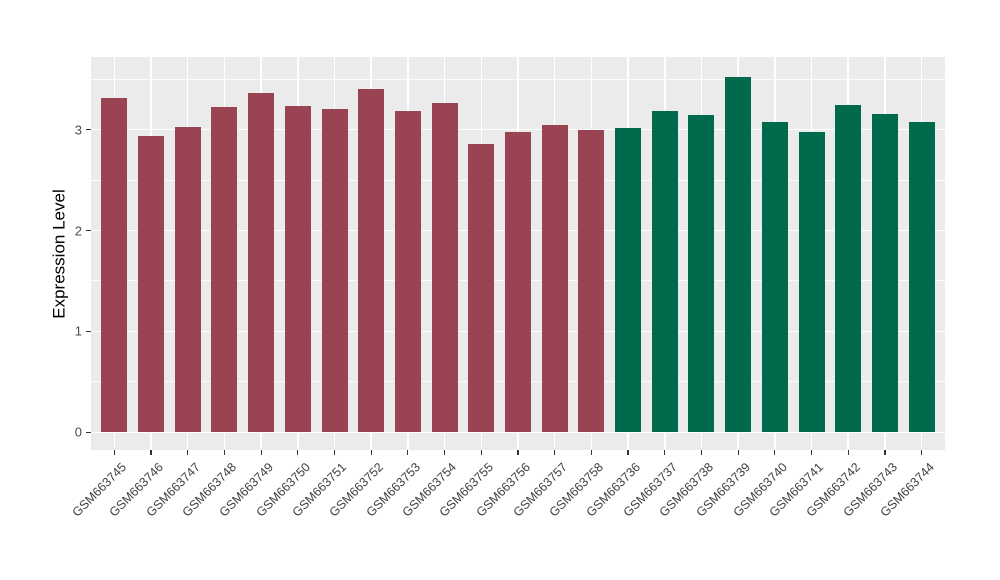 The image size is (1000, 580). What do you see at coordinates (444, 268) in the screenshot?
I see `bar-GSM663754` at bounding box center [444, 268].